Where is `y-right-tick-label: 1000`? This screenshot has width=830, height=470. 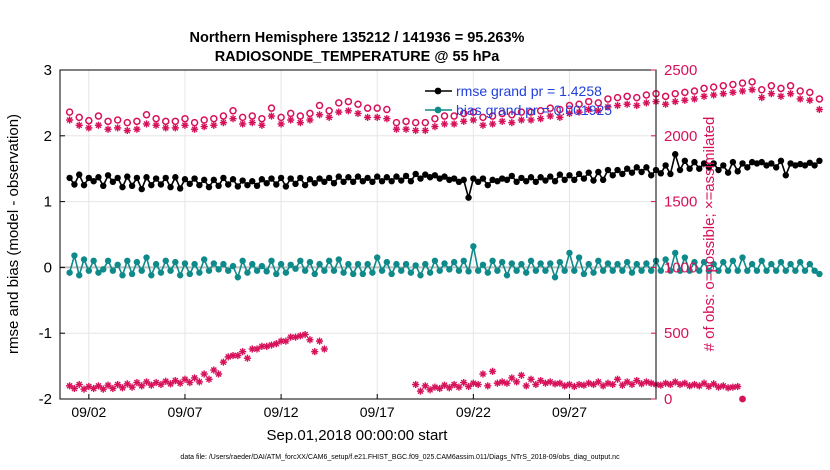
y-right-tick-label: 1000 is located at coordinates (680, 267).